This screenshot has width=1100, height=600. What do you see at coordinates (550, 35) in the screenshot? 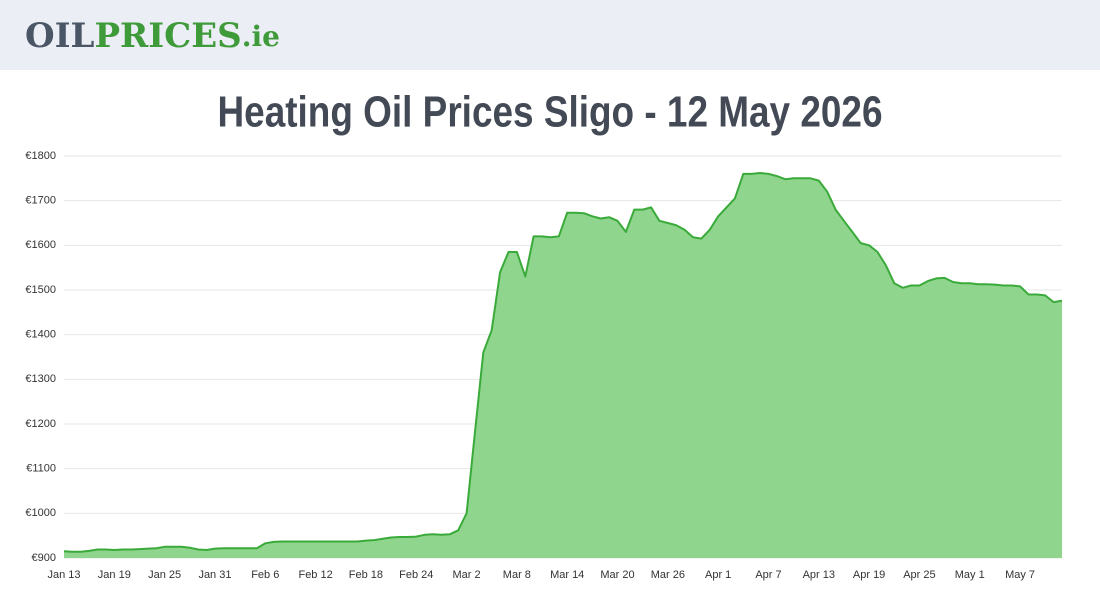
I see `header-bar` at bounding box center [550, 35].